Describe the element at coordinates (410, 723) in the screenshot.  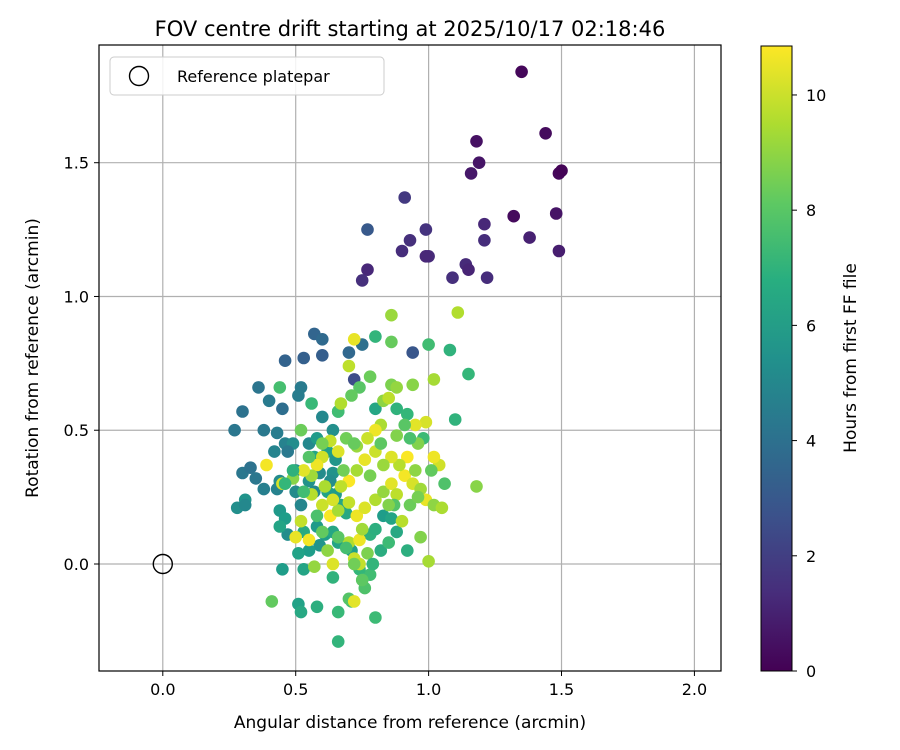
I see `x-axis-label: Angular distance from reference (arcmin)` at that location.